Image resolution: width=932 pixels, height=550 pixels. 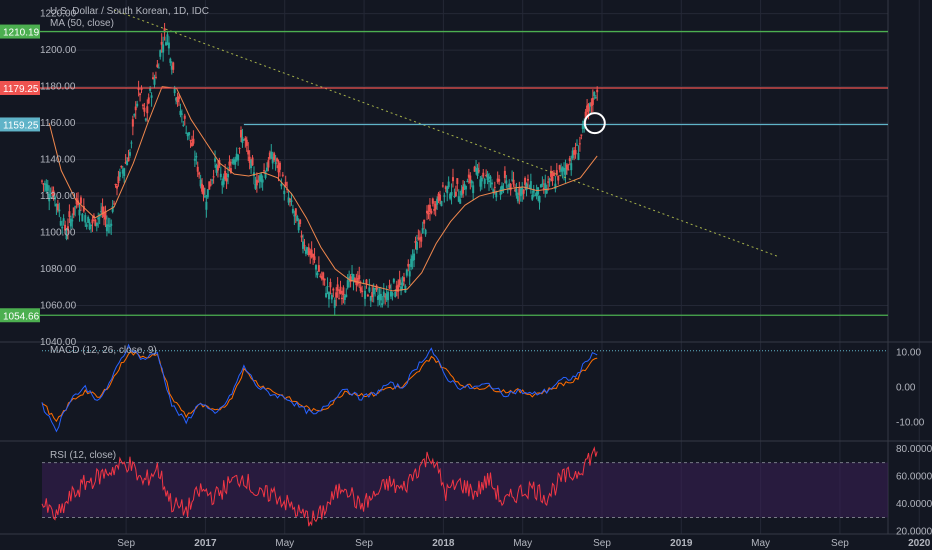 I want to click on time-tick-label: Sep, so click(x=364, y=543).